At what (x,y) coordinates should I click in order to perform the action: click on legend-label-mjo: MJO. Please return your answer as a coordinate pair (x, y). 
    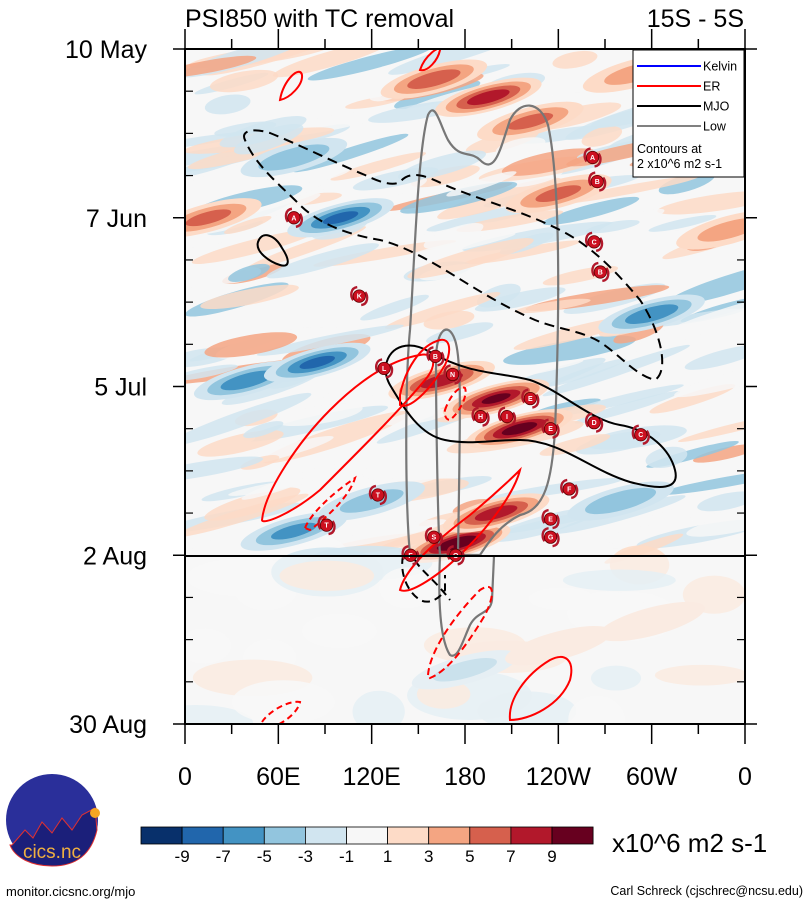
    Looking at the image, I should click on (716, 107).